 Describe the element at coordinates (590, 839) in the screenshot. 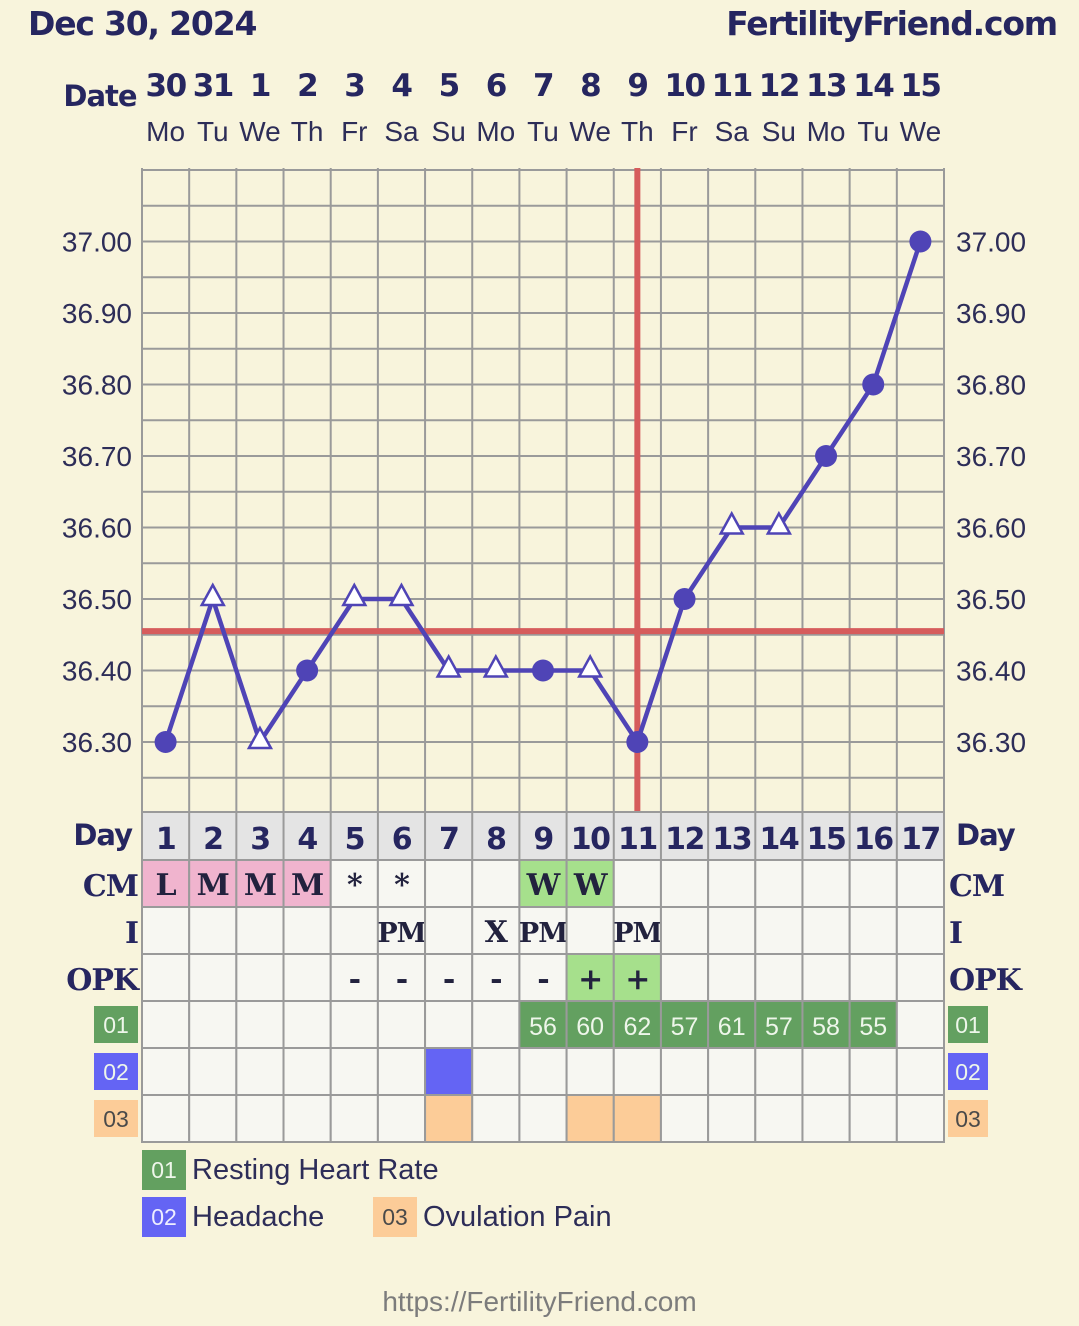

I see `cycle-day-number: 10` at that location.